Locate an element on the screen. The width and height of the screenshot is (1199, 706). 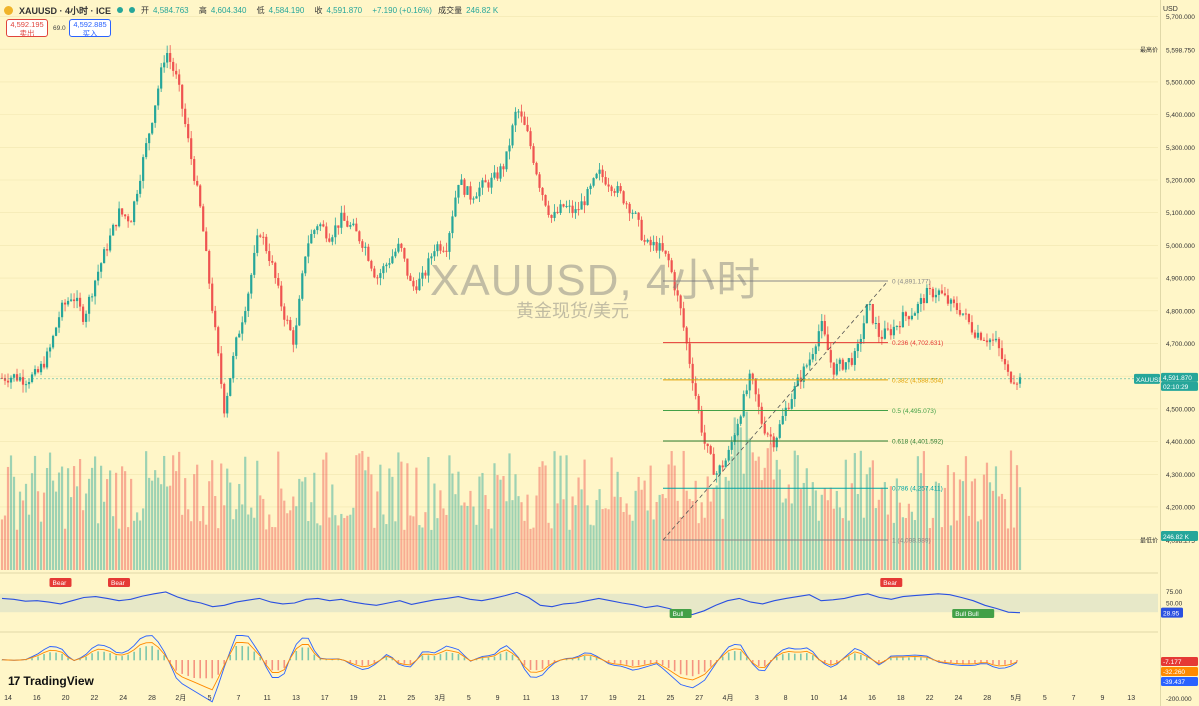
period-high-value-bg is located at coordinates (1181, 49).